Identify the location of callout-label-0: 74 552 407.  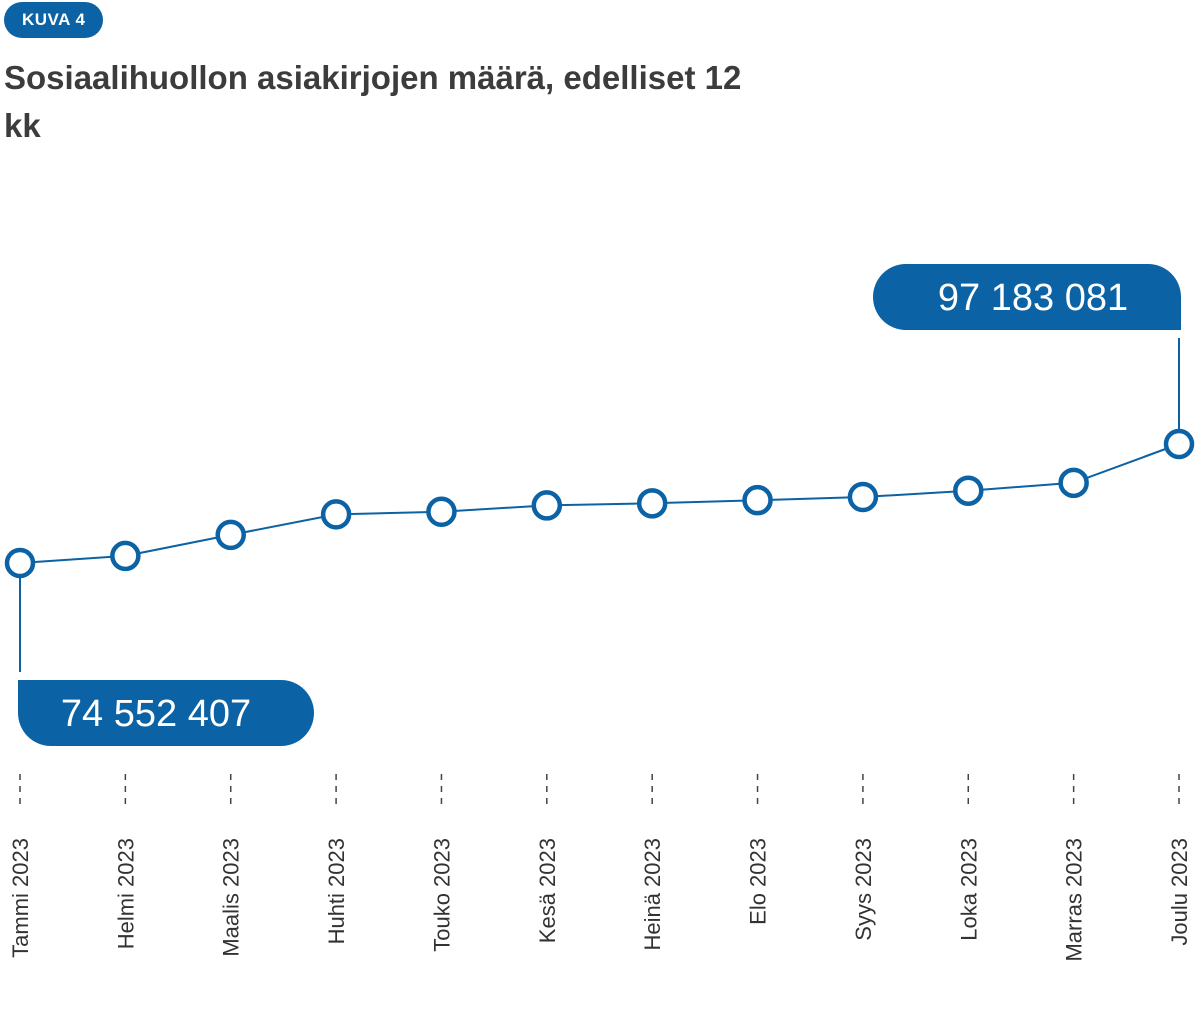
(156, 714).